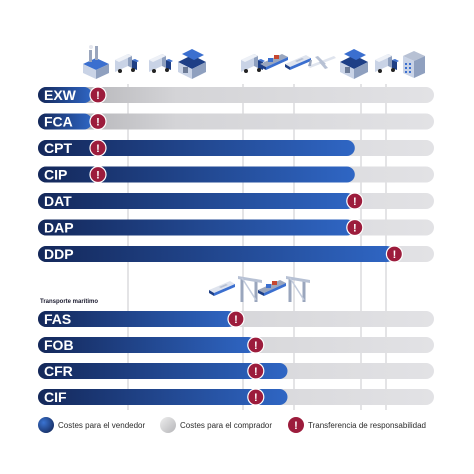 This screenshot has width=474, height=474. I want to click on term-row-fob: FOB!, so click(236, 345).